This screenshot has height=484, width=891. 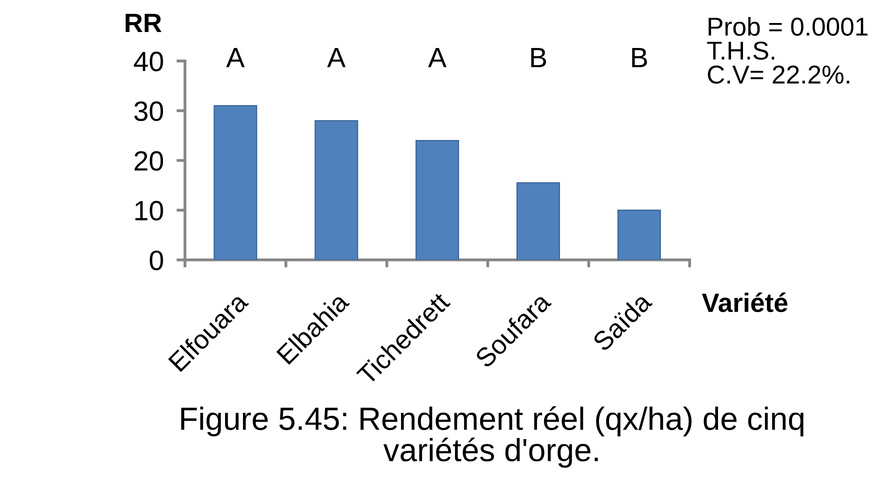 I want to click on y-axis-title: RR, so click(x=144, y=23).